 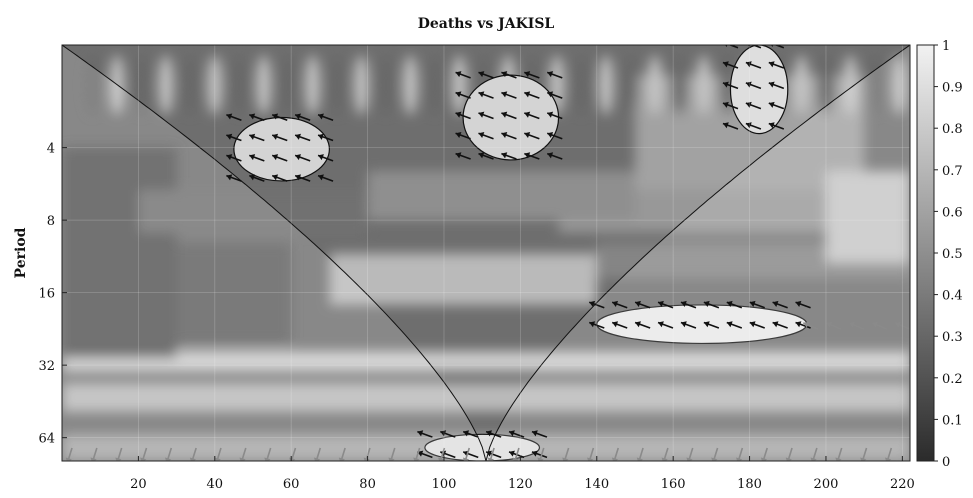 I want to click on x-tick-label: 20, so click(x=138, y=484).